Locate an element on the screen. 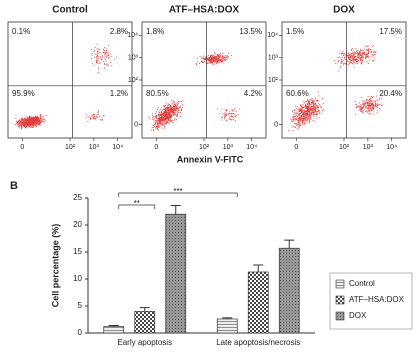 The width and height of the screenshot is (418, 353). y-tick-label: 10⁴ is located at coordinates (132, 35).